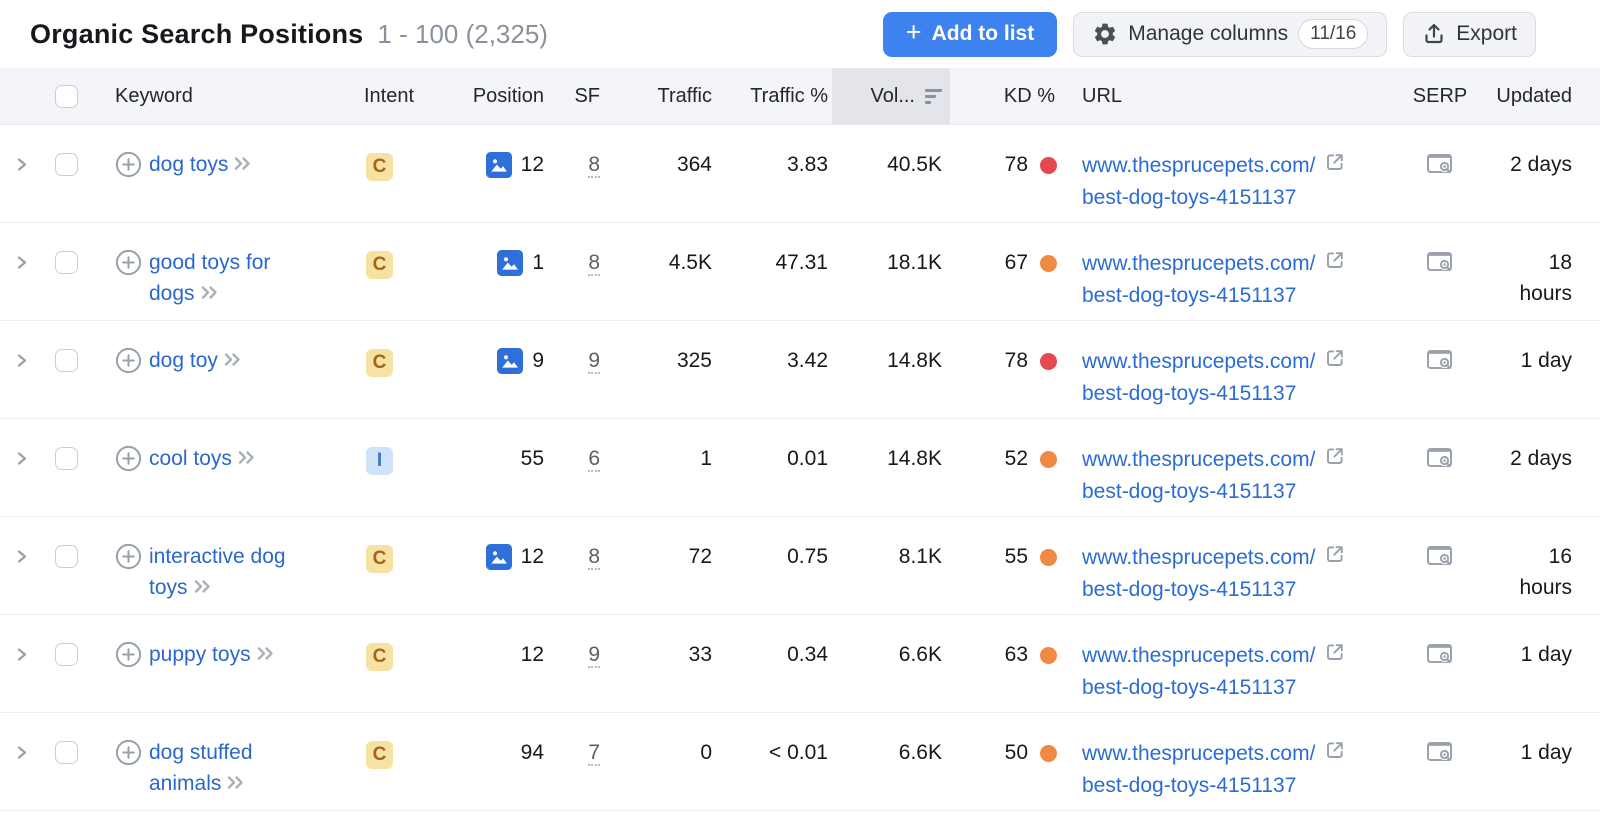 Image resolution: width=1600 pixels, height=817 pixels. Describe the element at coordinates (1230, 34) in the screenshot. I see `manage-columns-button: Manage columns 11/16` at that location.